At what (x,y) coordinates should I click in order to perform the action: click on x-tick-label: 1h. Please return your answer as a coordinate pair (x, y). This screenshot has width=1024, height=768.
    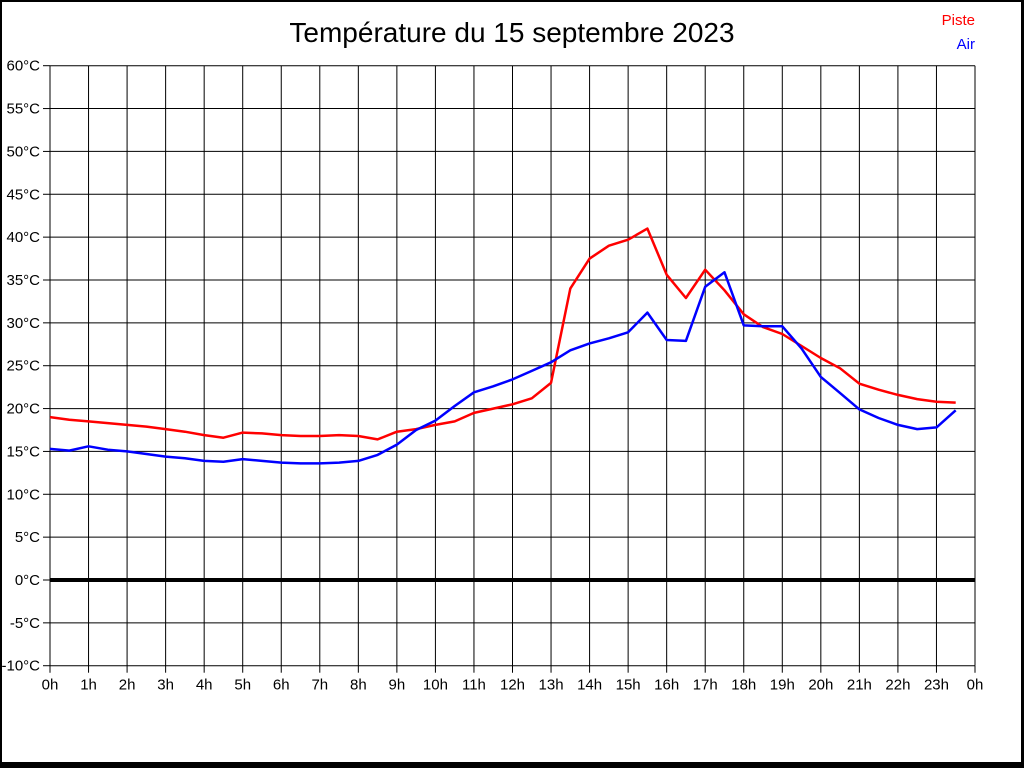
    Looking at the image, I should click on (88, 685).